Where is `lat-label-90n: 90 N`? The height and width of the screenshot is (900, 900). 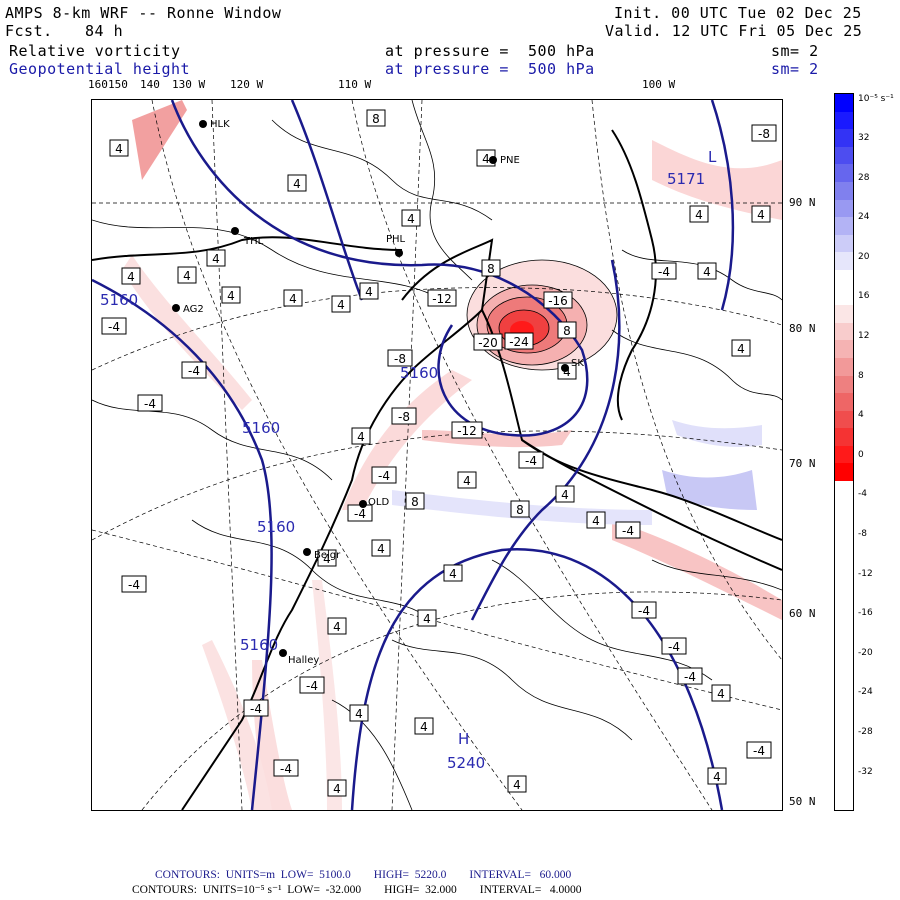 lat-label-90n: 90 N is located at coordinates (802, 202).